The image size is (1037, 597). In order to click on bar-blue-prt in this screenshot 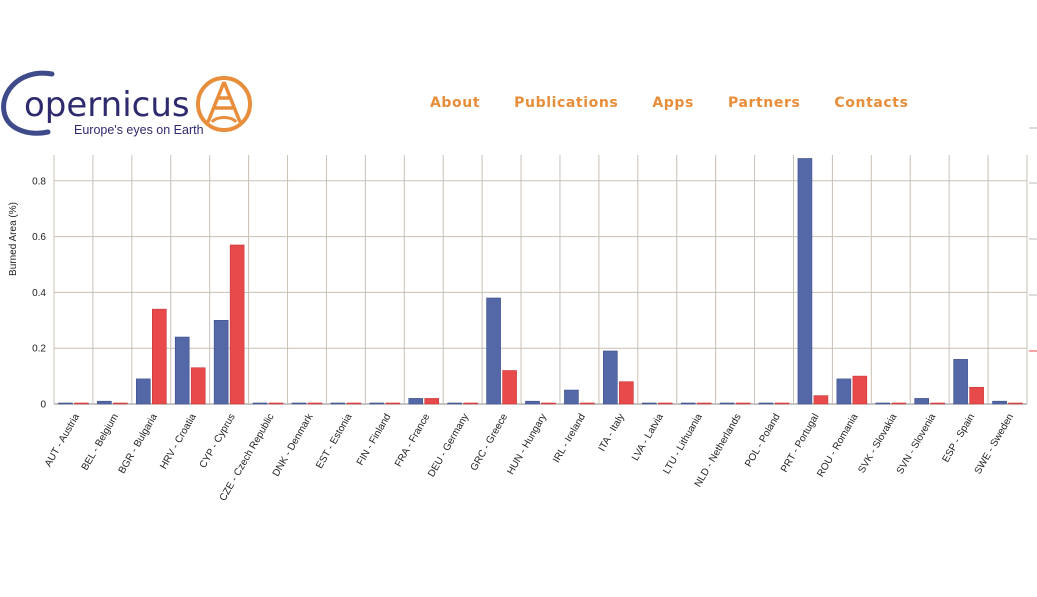, I will do `click(805, 281)`.